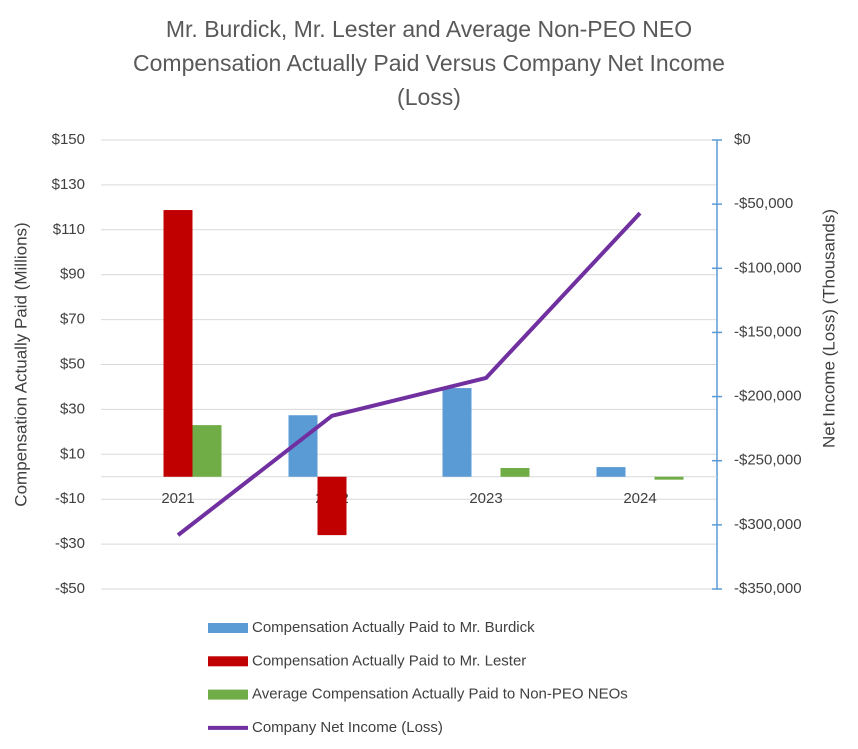 The image size is (858, 749). Describe the element at coordinates (72, 363) in the screenshot. I see `y-tick-label: $50` at that location.